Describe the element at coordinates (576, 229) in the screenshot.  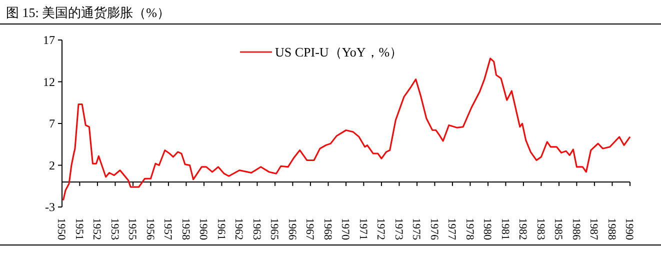
I see `x-tick-label: 1986` at that location.